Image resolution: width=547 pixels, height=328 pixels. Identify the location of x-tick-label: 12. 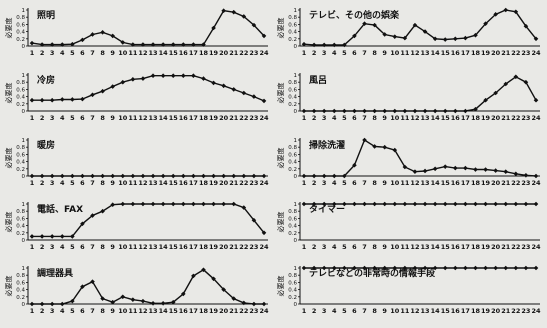
(142, 53).